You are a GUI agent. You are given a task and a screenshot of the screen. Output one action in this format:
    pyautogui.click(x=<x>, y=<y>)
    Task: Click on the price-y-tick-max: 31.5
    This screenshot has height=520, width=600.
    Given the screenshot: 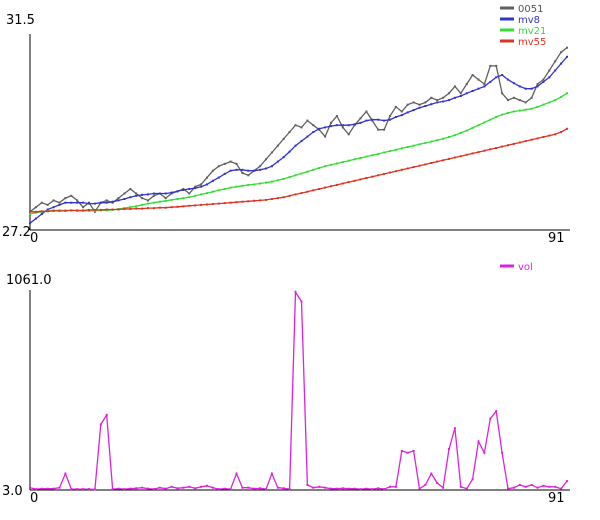 What is the action you would take?
    pyautogui.click(x=20, y=20)
    